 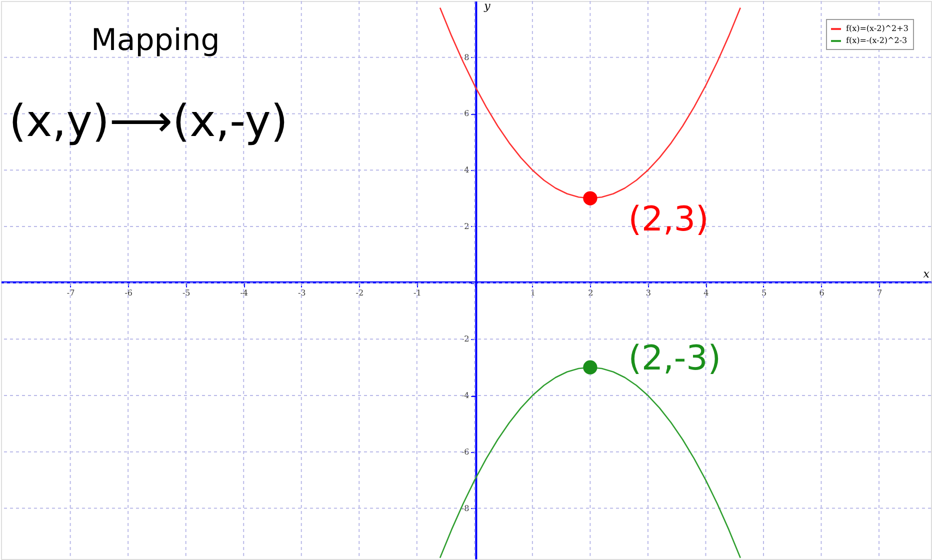 What do you see at coordinates (675, 358) in the screenshot?
I see `annotation: (2,-3)` at bounding box center [675, 358].